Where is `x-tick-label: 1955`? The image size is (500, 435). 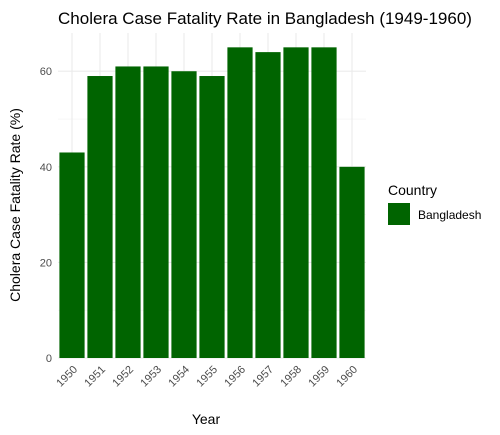
x-tick-label: 1955 is located at coordinates (207, 377).